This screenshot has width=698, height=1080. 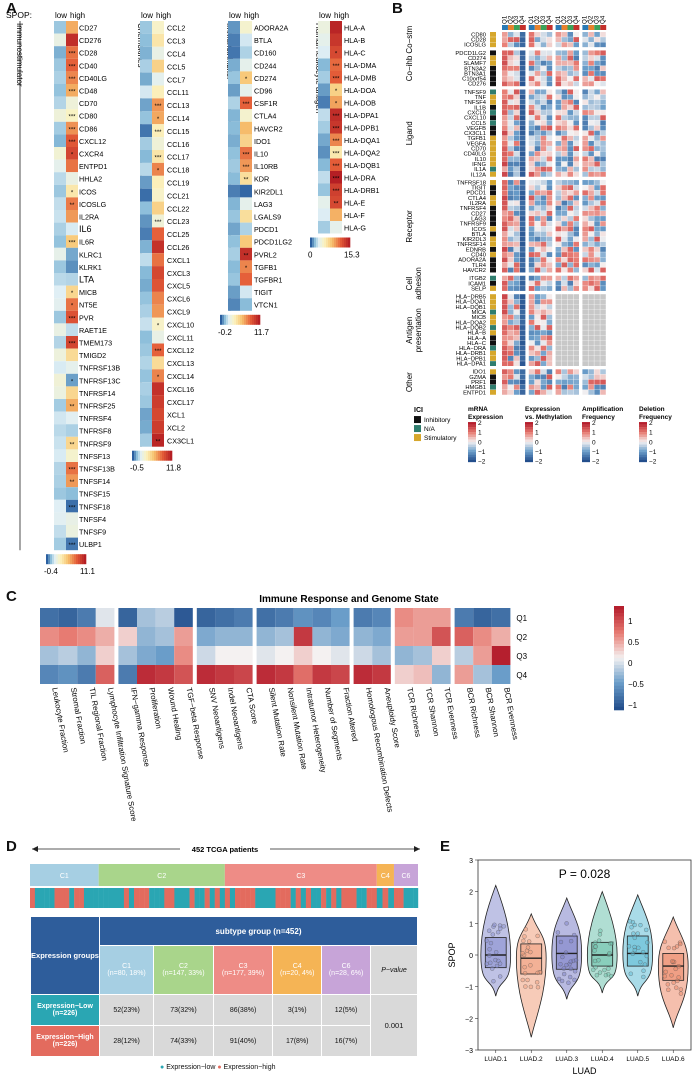 What do you see at coordinates (630, 663) in the screenshot?
I see `legend-tick: 0` at bounding box center [630, 663].